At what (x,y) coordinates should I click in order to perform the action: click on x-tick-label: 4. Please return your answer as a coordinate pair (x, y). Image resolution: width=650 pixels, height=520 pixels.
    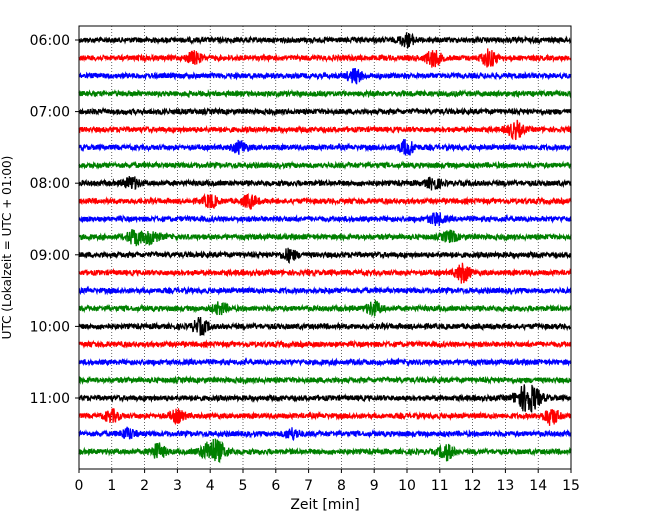
    Looking at the image, I should click on (210, 486).